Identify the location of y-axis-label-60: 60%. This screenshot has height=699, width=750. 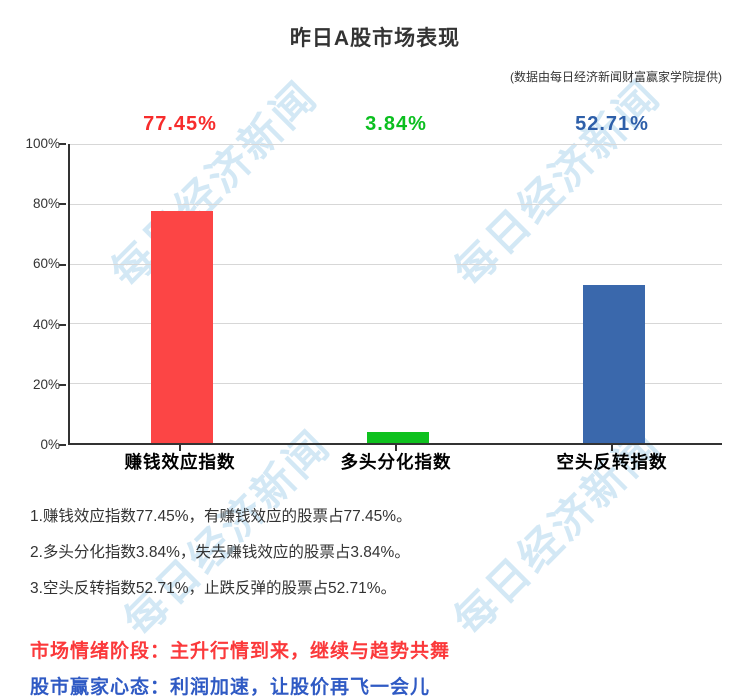
(46, 263).